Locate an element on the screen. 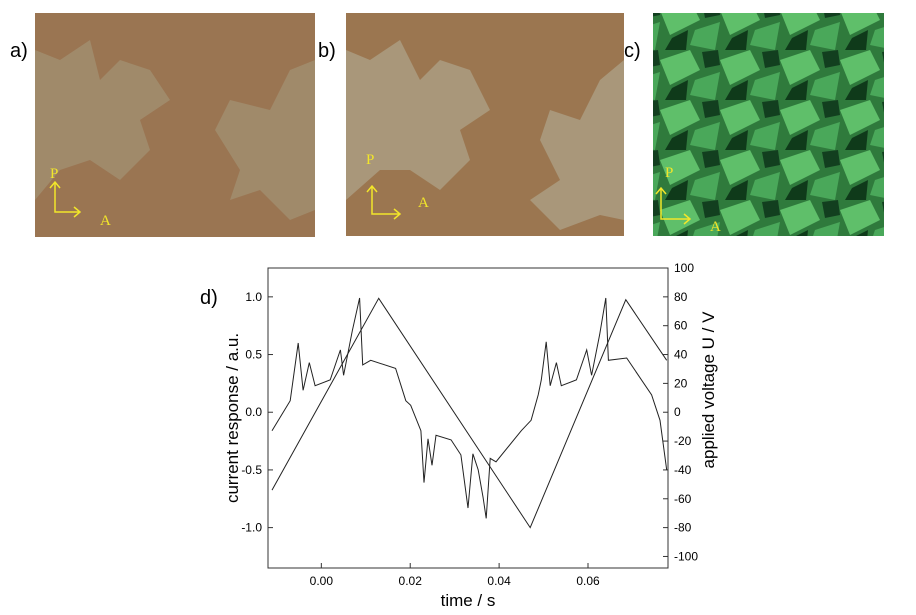 This screenshot has height=615, width=916. x-tick-label: 0.00 is located at coordinates (322, 581).